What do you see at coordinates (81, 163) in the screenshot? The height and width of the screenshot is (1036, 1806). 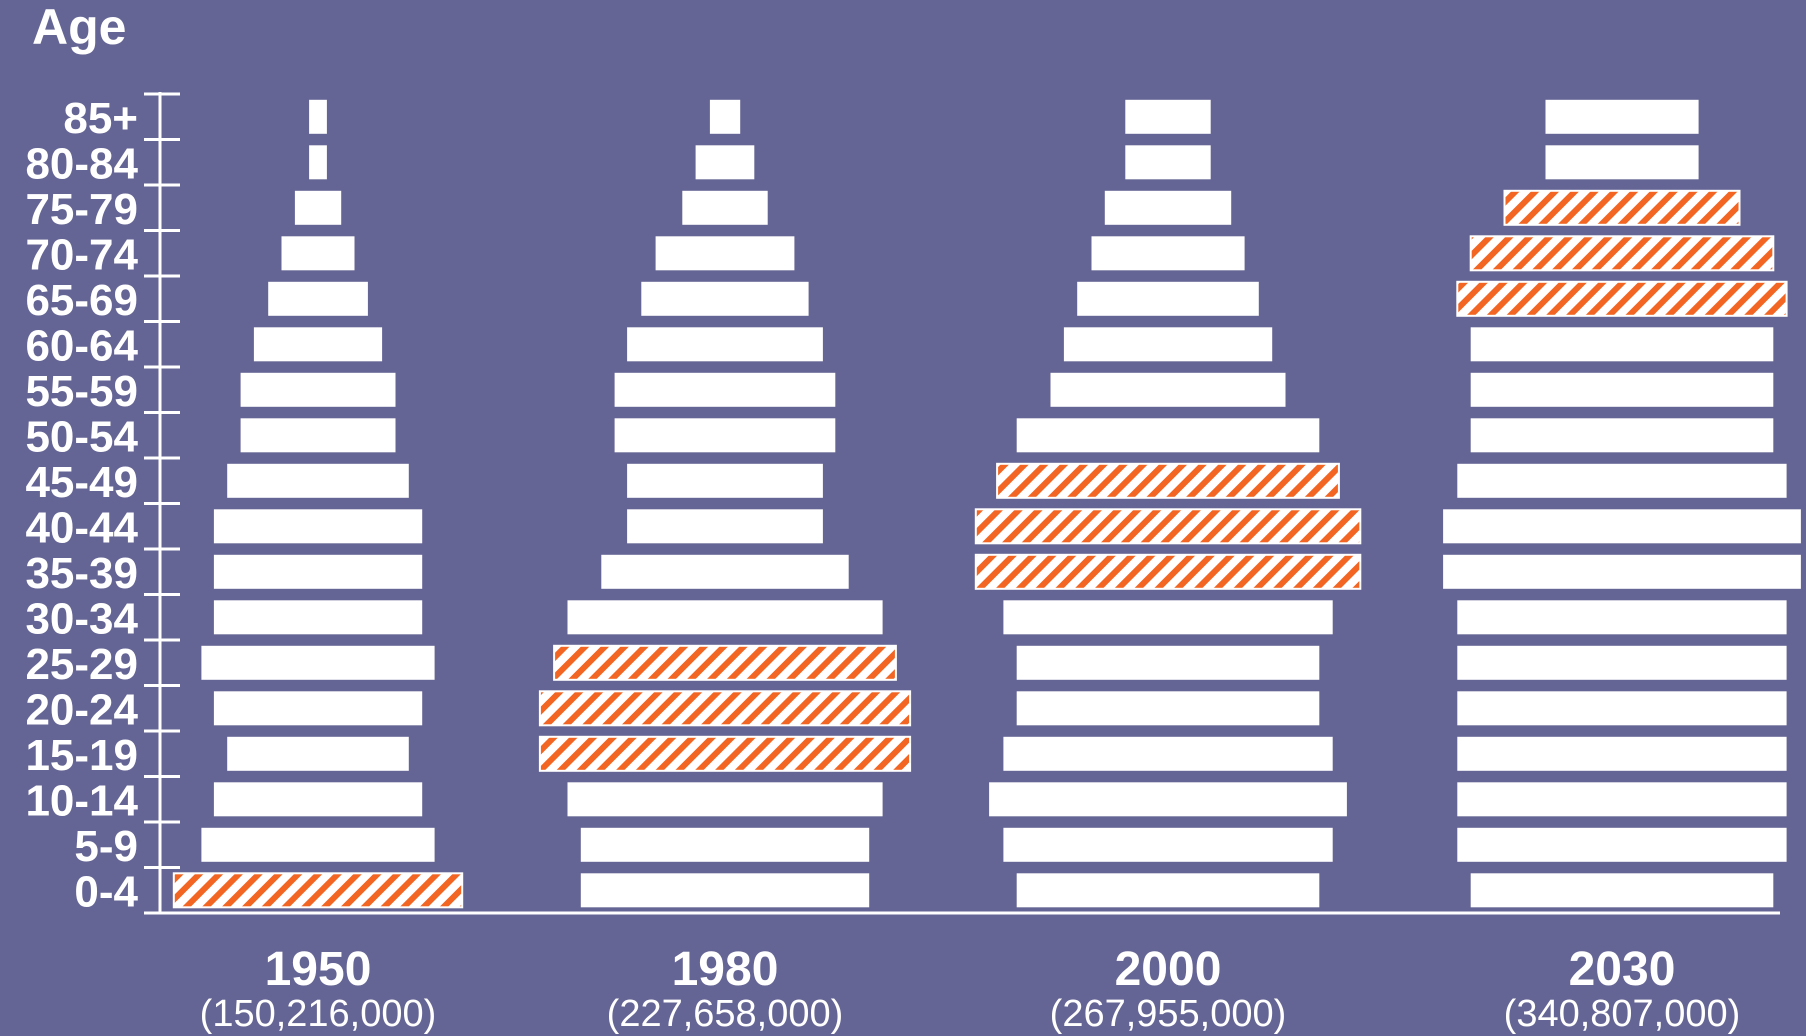 I see `y-tick-label: 80-84` at bounding box center [81, 163].